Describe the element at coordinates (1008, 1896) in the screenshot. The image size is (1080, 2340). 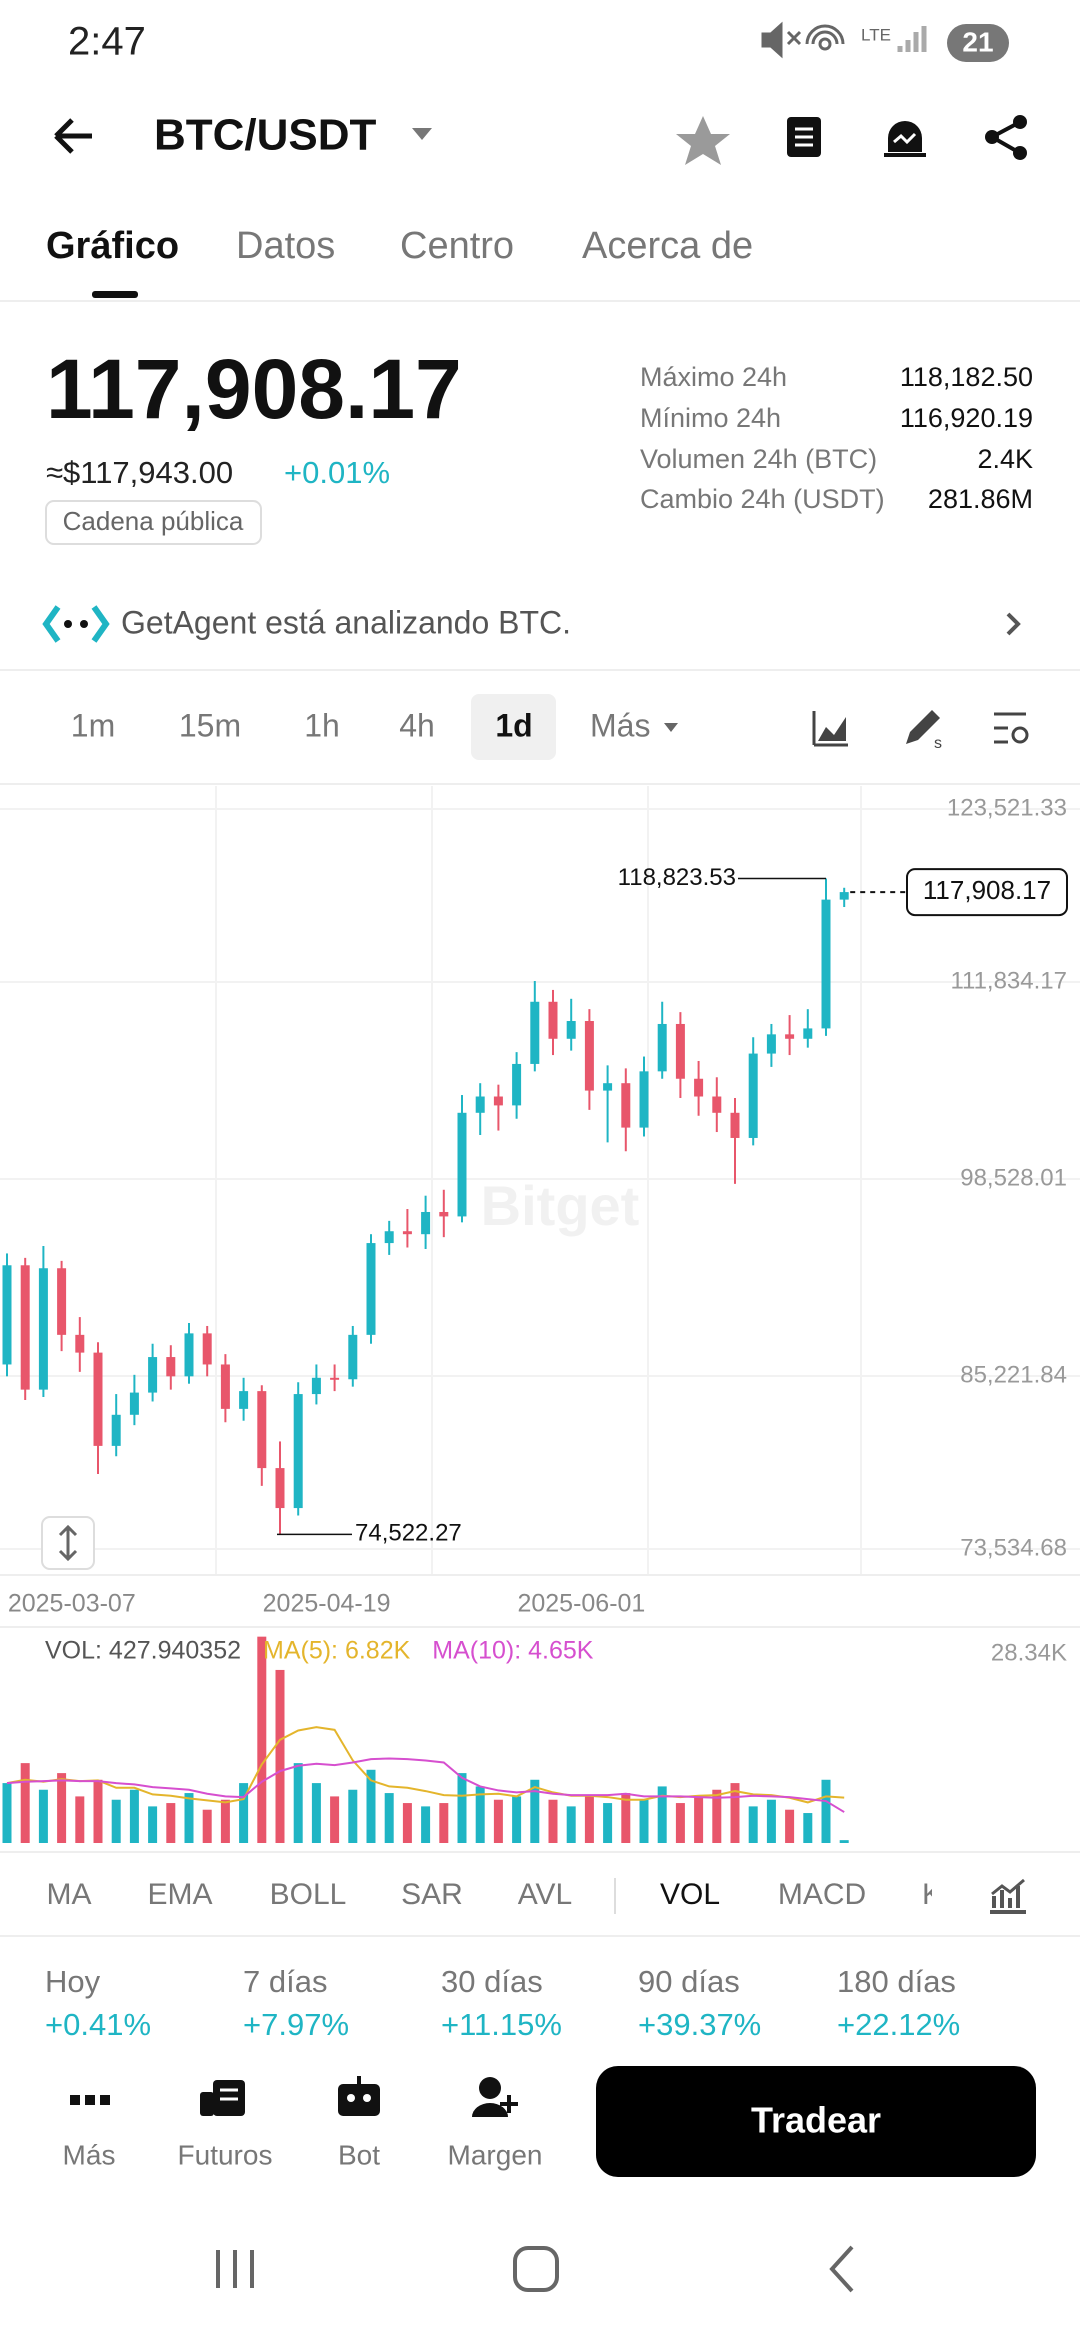
I see `indicator-settings` at that location.